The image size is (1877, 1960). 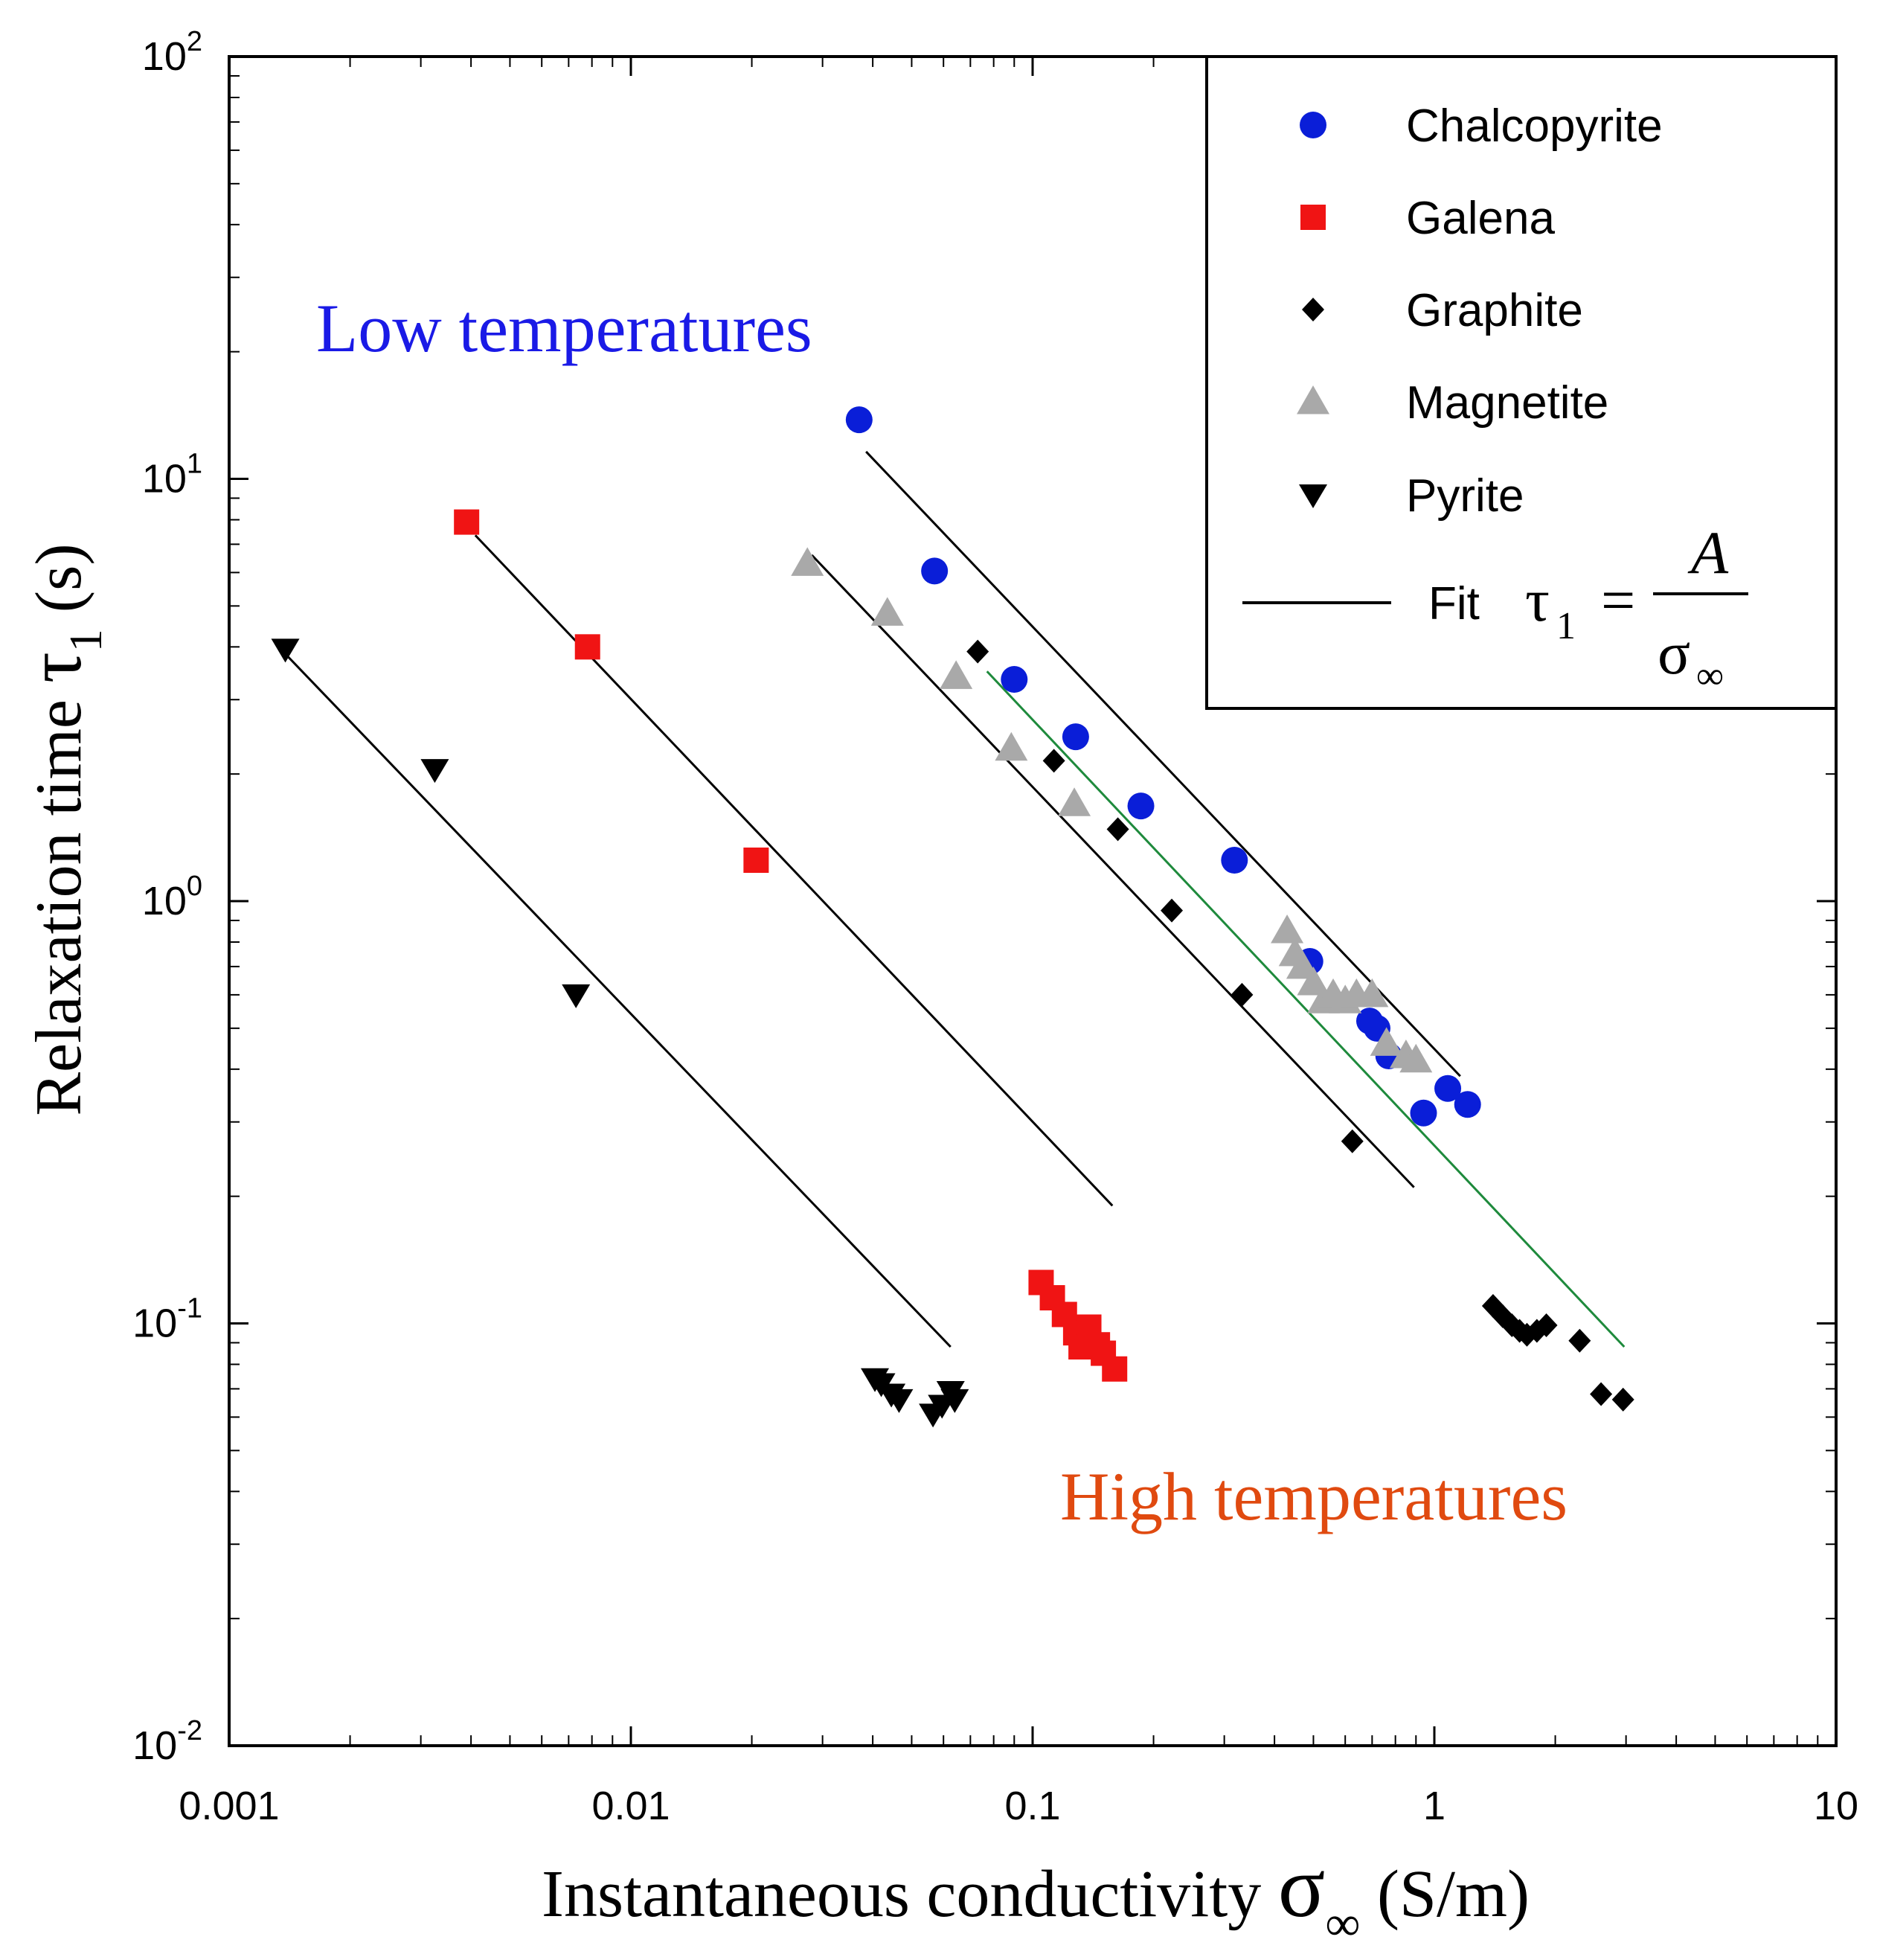 What do you see at coordinates (1314, 1496) in the screenshot?
I see `high-temperatures-annotation: High temperatures` at bounding box center [1314, 1496].